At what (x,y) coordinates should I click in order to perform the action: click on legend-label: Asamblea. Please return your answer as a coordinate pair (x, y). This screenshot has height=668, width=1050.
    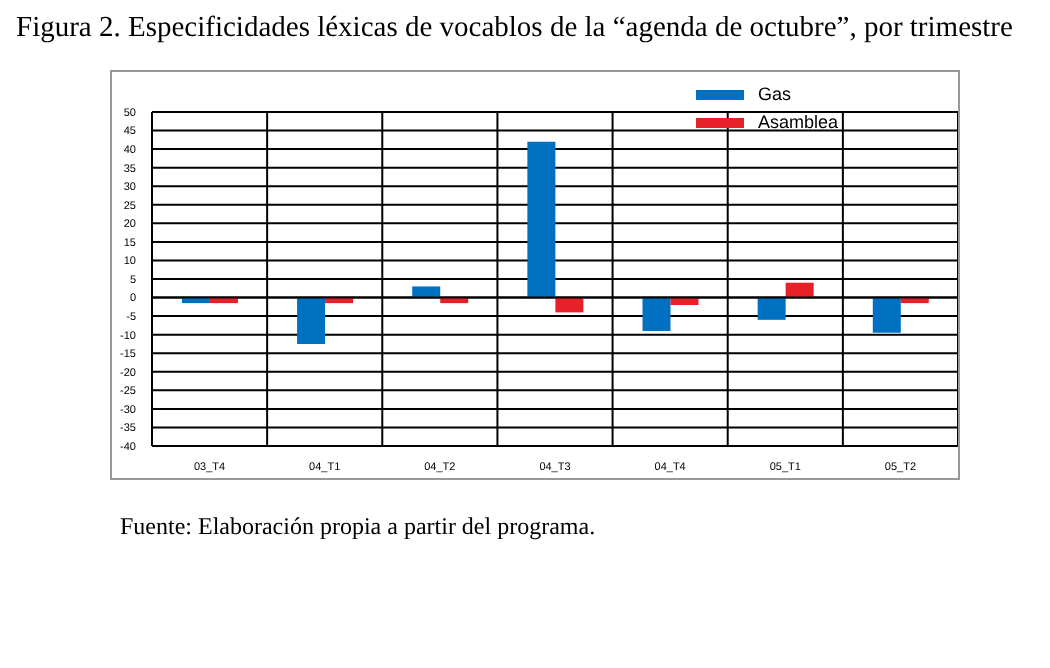
    Looking at the image, I should click on (797, 122).